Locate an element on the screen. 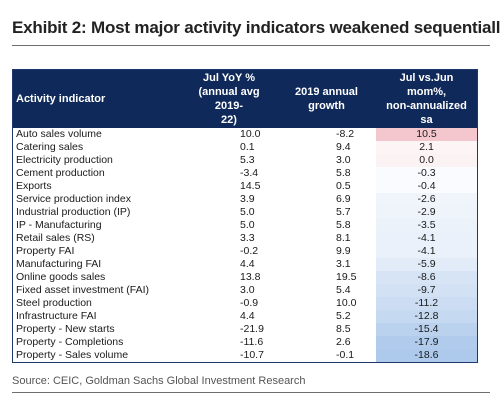  cell-mom: -18.6 is located at coordinates (426, 355).